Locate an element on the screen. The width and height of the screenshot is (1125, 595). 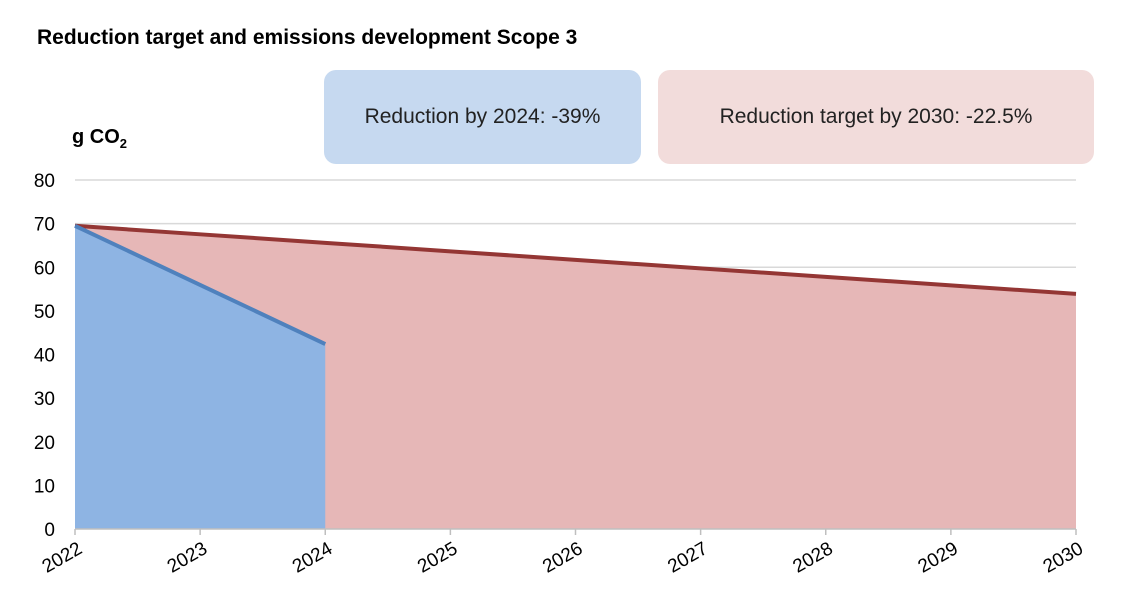
y-tick-label: 70 is located at coordinates (44, 225).